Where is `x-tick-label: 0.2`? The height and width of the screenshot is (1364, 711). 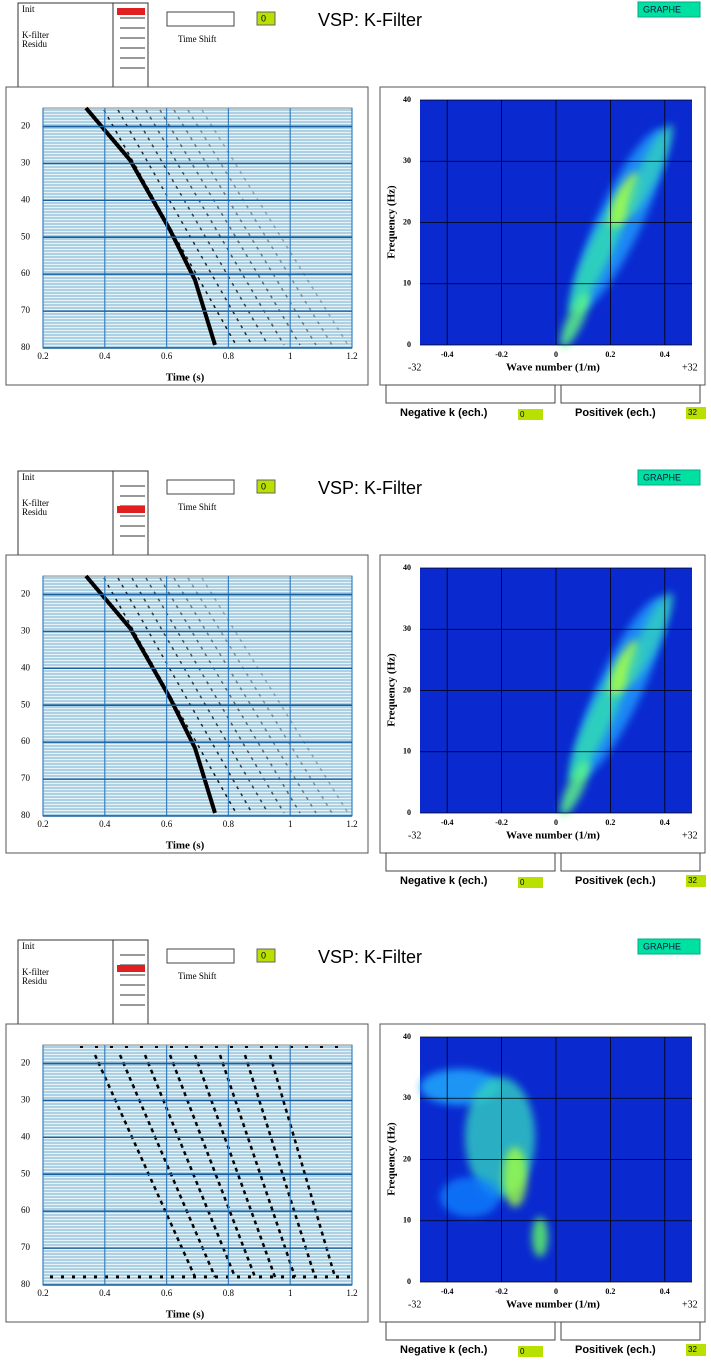 x-tick-label: 0.2 is located at coordinates (42, 356).